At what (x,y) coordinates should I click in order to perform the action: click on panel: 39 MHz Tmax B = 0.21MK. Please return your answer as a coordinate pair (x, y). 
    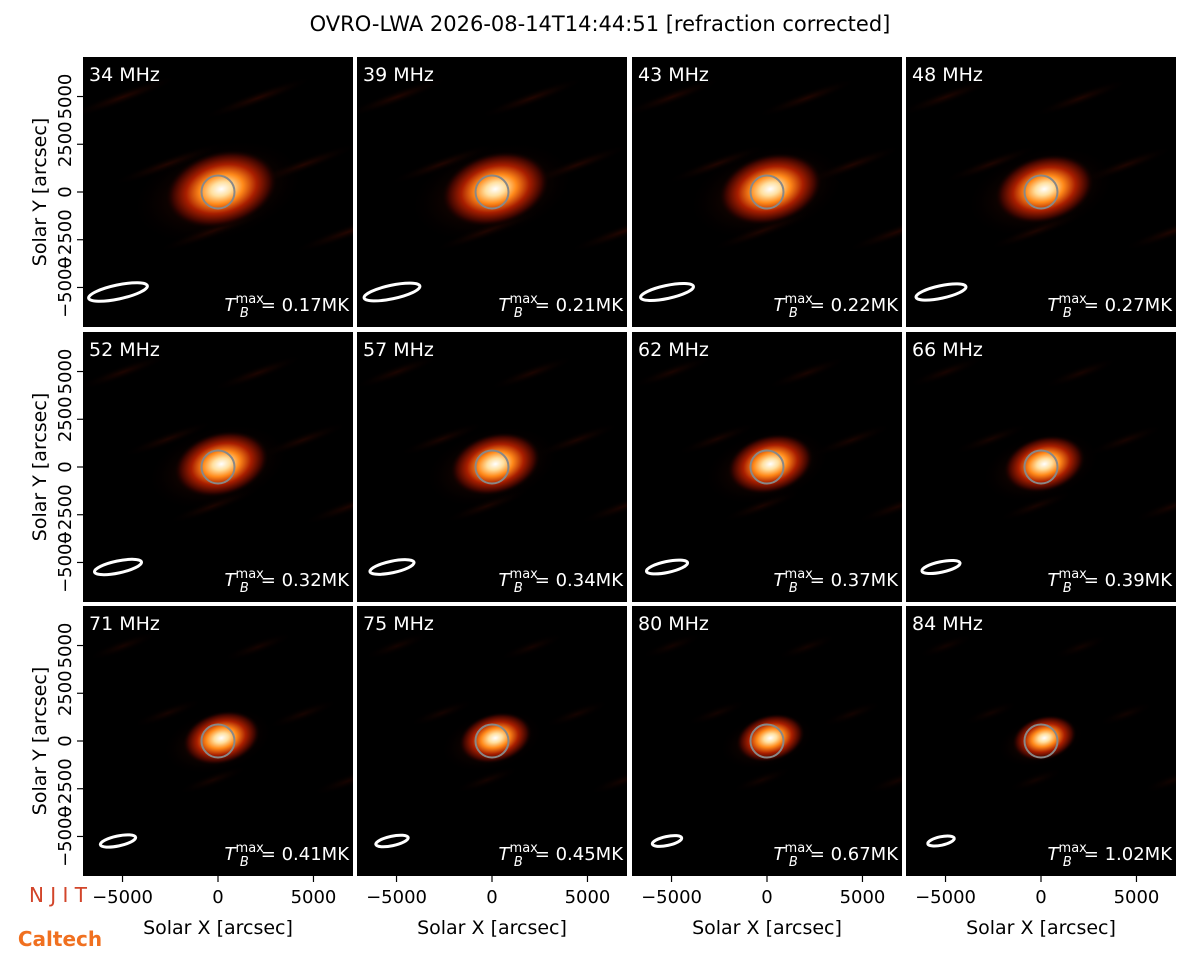
    Looking at the image, I should click on (492, 192).